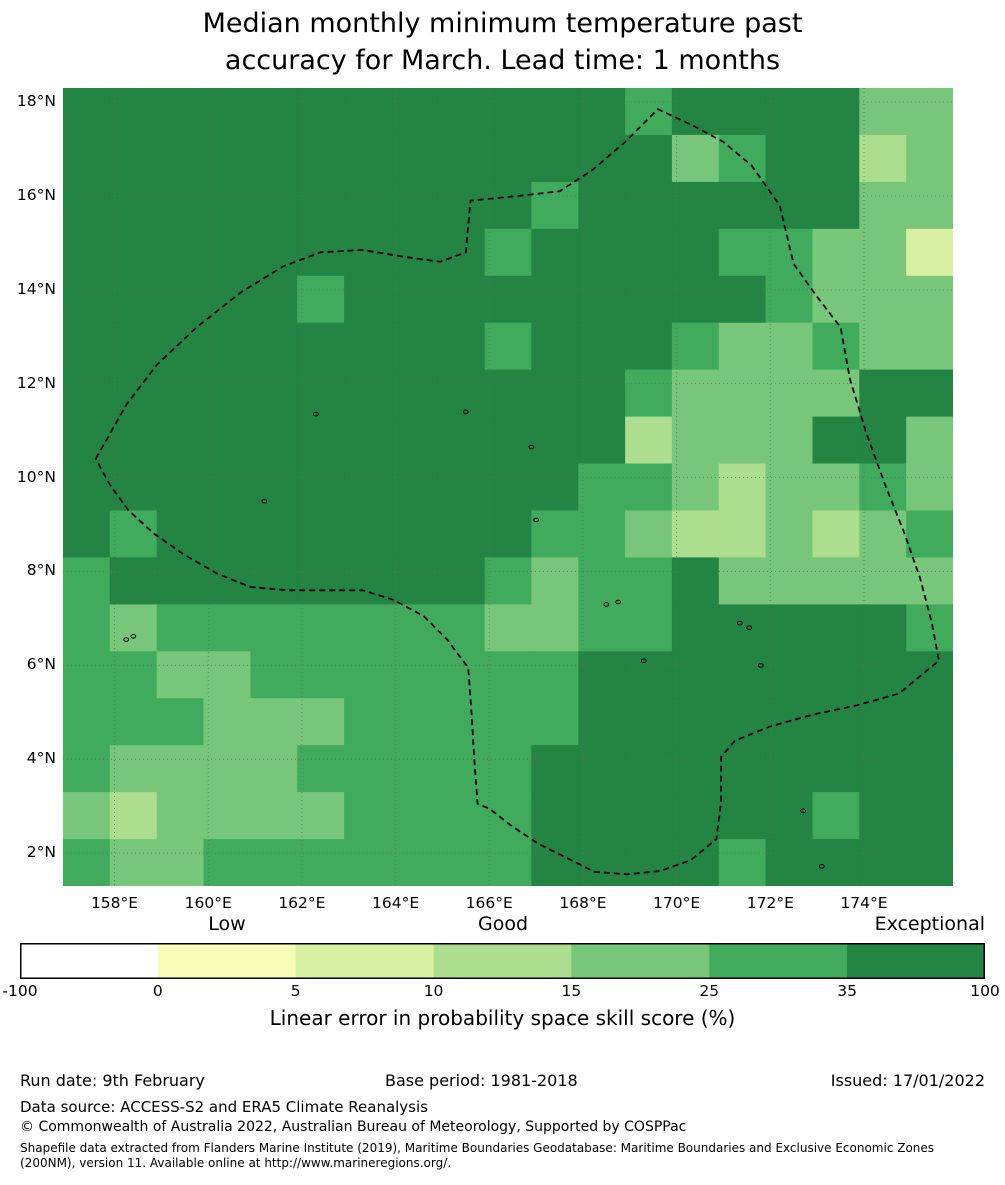 Image resolution: width=1005 pixels, height=1185 pixels. I want to click on lon-tick-label: 160°E, so click(208, 903).